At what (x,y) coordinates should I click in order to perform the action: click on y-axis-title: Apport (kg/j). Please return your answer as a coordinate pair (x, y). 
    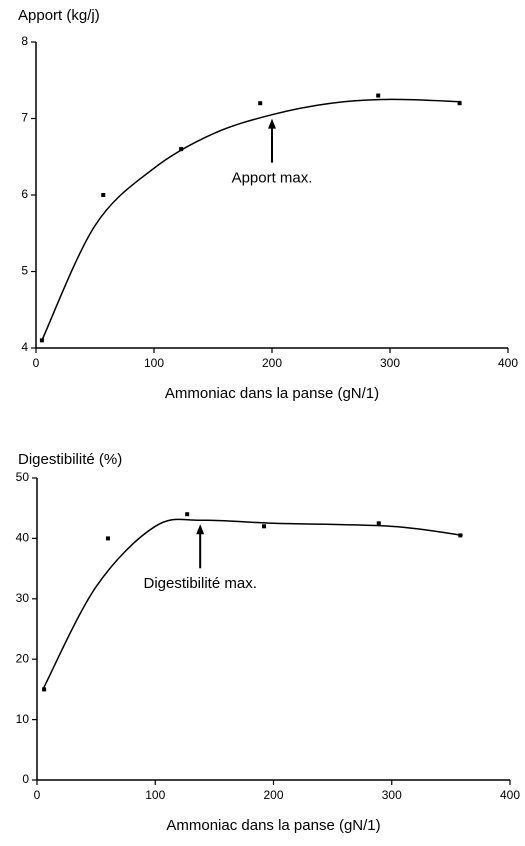
    Looking at the image, I should click on (59, 15).